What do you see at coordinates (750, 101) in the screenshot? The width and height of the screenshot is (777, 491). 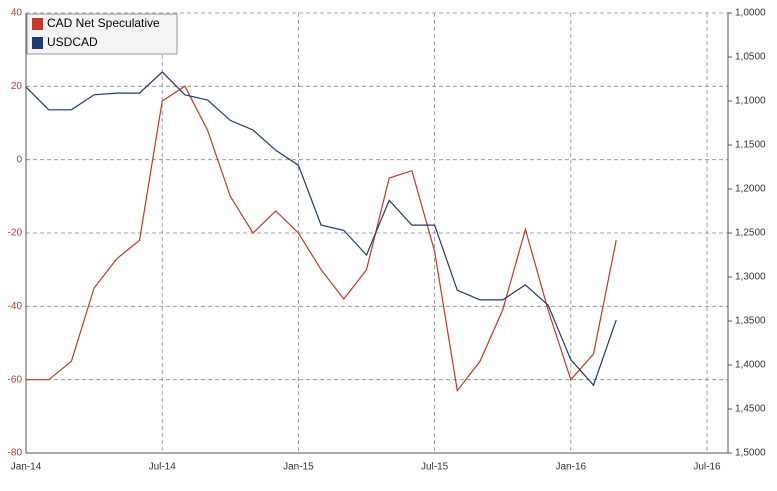 I see `y2-tick-label: 1,1000` at bounding box center [750, 101].